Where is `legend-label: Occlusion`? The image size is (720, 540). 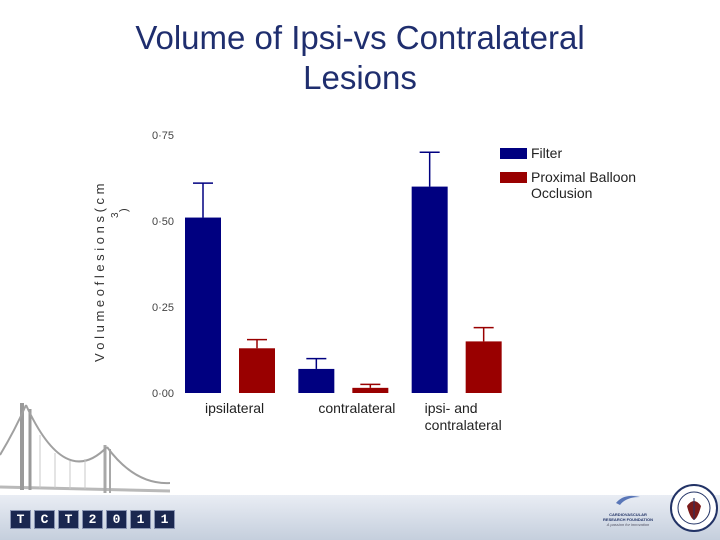
legend-label: Occlusion is located at coordinates (561, 193).